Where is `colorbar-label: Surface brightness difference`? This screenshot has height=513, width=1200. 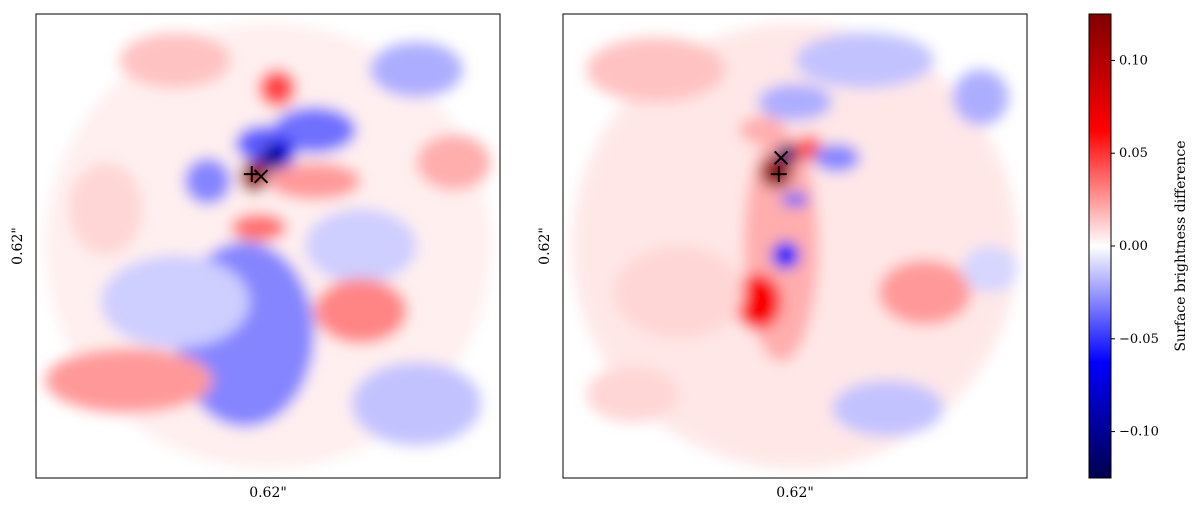
colorbar-label: Surface brightness difference is located at coordinates (1181, 245).